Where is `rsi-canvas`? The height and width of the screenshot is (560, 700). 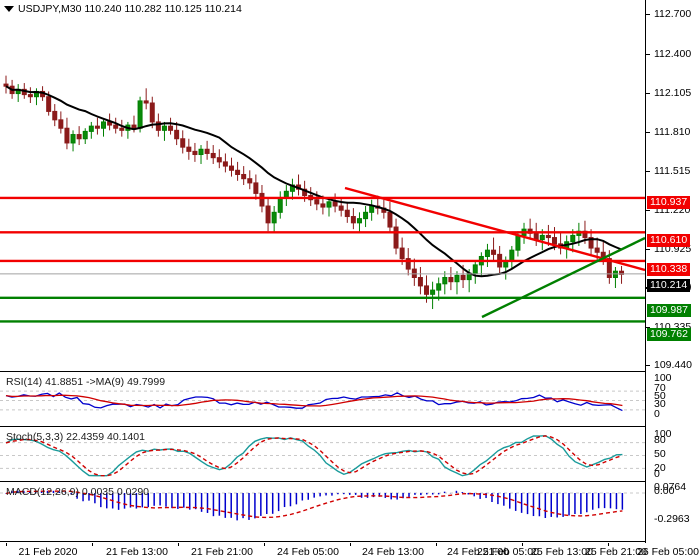 rsi-canvas is located at coordinates (323, 399).